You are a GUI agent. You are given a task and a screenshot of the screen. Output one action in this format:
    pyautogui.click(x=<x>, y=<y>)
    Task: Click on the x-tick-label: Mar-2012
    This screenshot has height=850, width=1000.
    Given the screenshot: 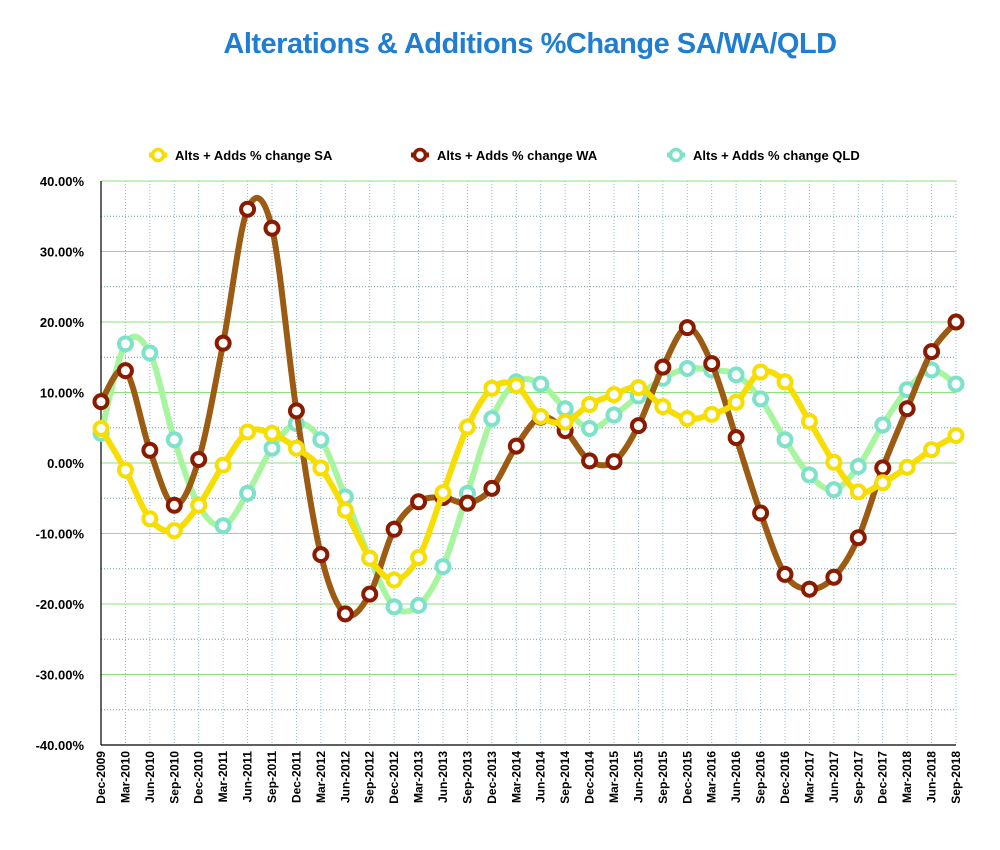 What is the action you would take?
    pyautogui.click(x=321, y=777)
    